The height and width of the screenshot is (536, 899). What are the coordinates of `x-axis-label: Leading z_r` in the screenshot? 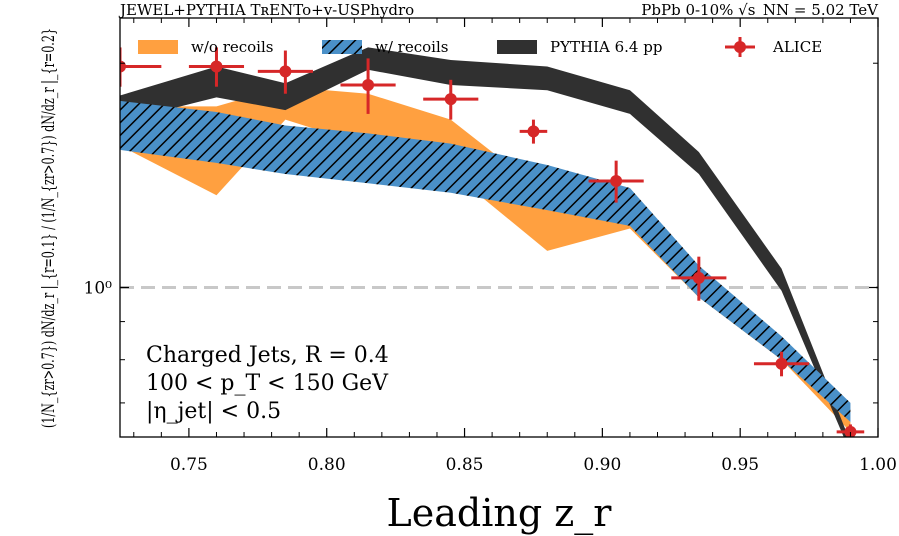 It's located at (500, 513).